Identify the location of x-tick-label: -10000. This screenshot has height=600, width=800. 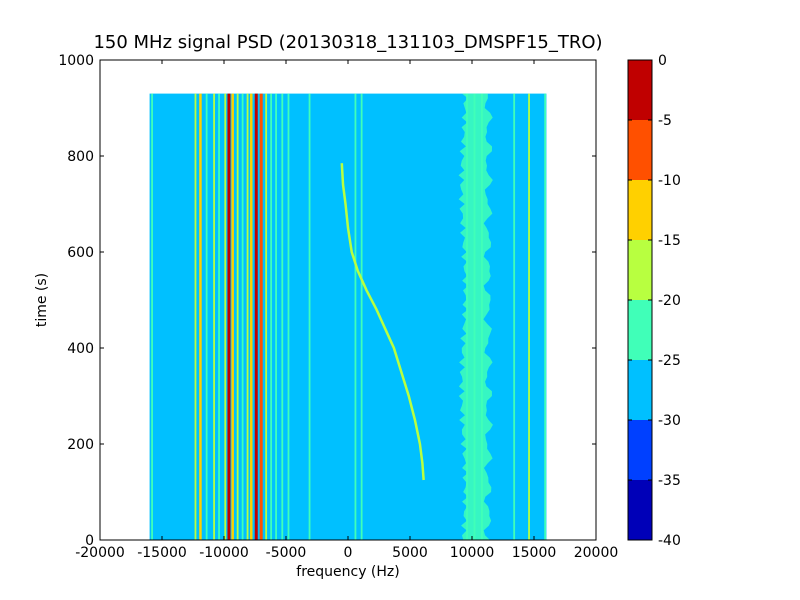
(224, 553).